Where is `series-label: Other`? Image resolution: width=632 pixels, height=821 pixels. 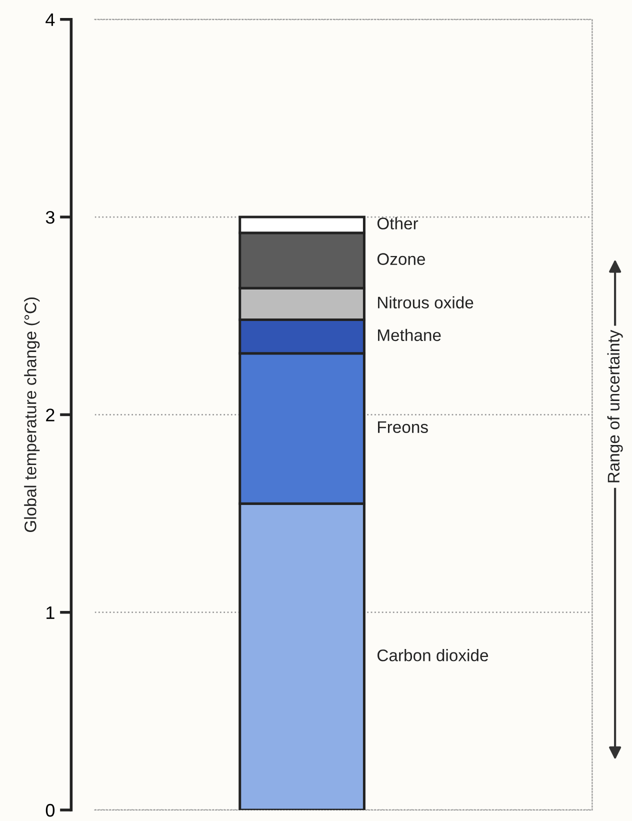
series-label: Other is located at coordinates (397, 223).